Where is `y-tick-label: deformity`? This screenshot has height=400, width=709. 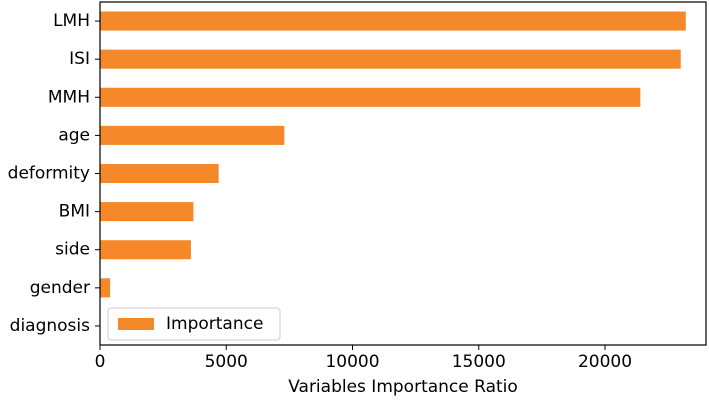 y-tick-label: deformity is located at coordinates (49, 174).